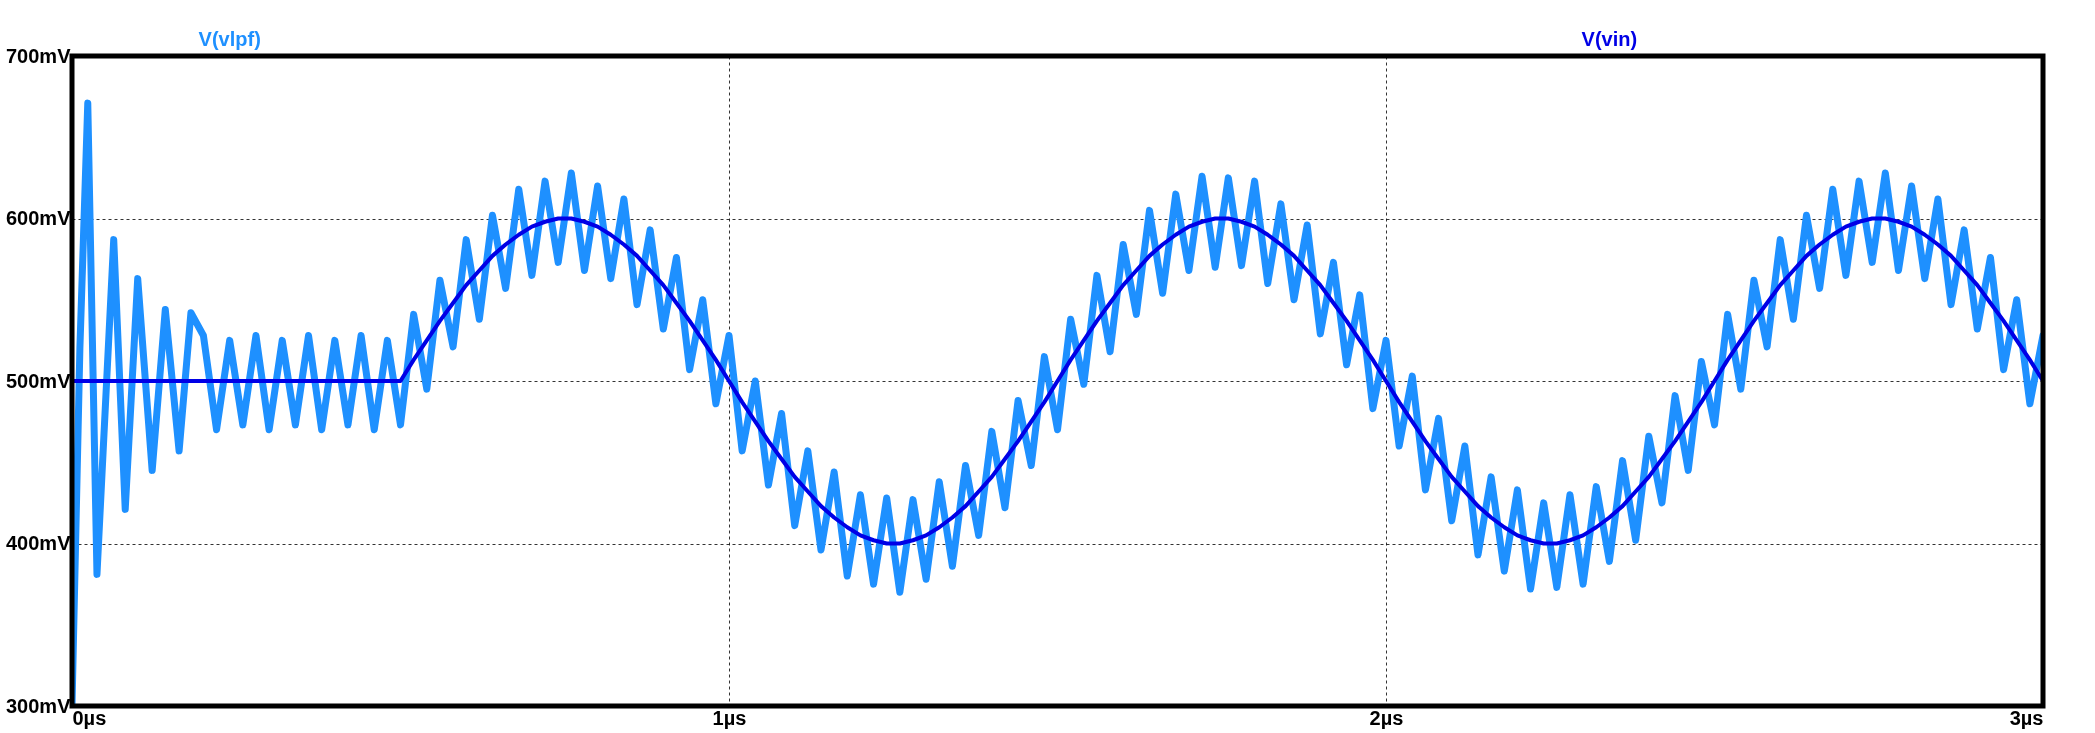 The height and width of the screenshot is (733, 2095). Describe the element at coordinates (39, 218) in the screenshot. I see `y-tick-label: 600mV` at that location.